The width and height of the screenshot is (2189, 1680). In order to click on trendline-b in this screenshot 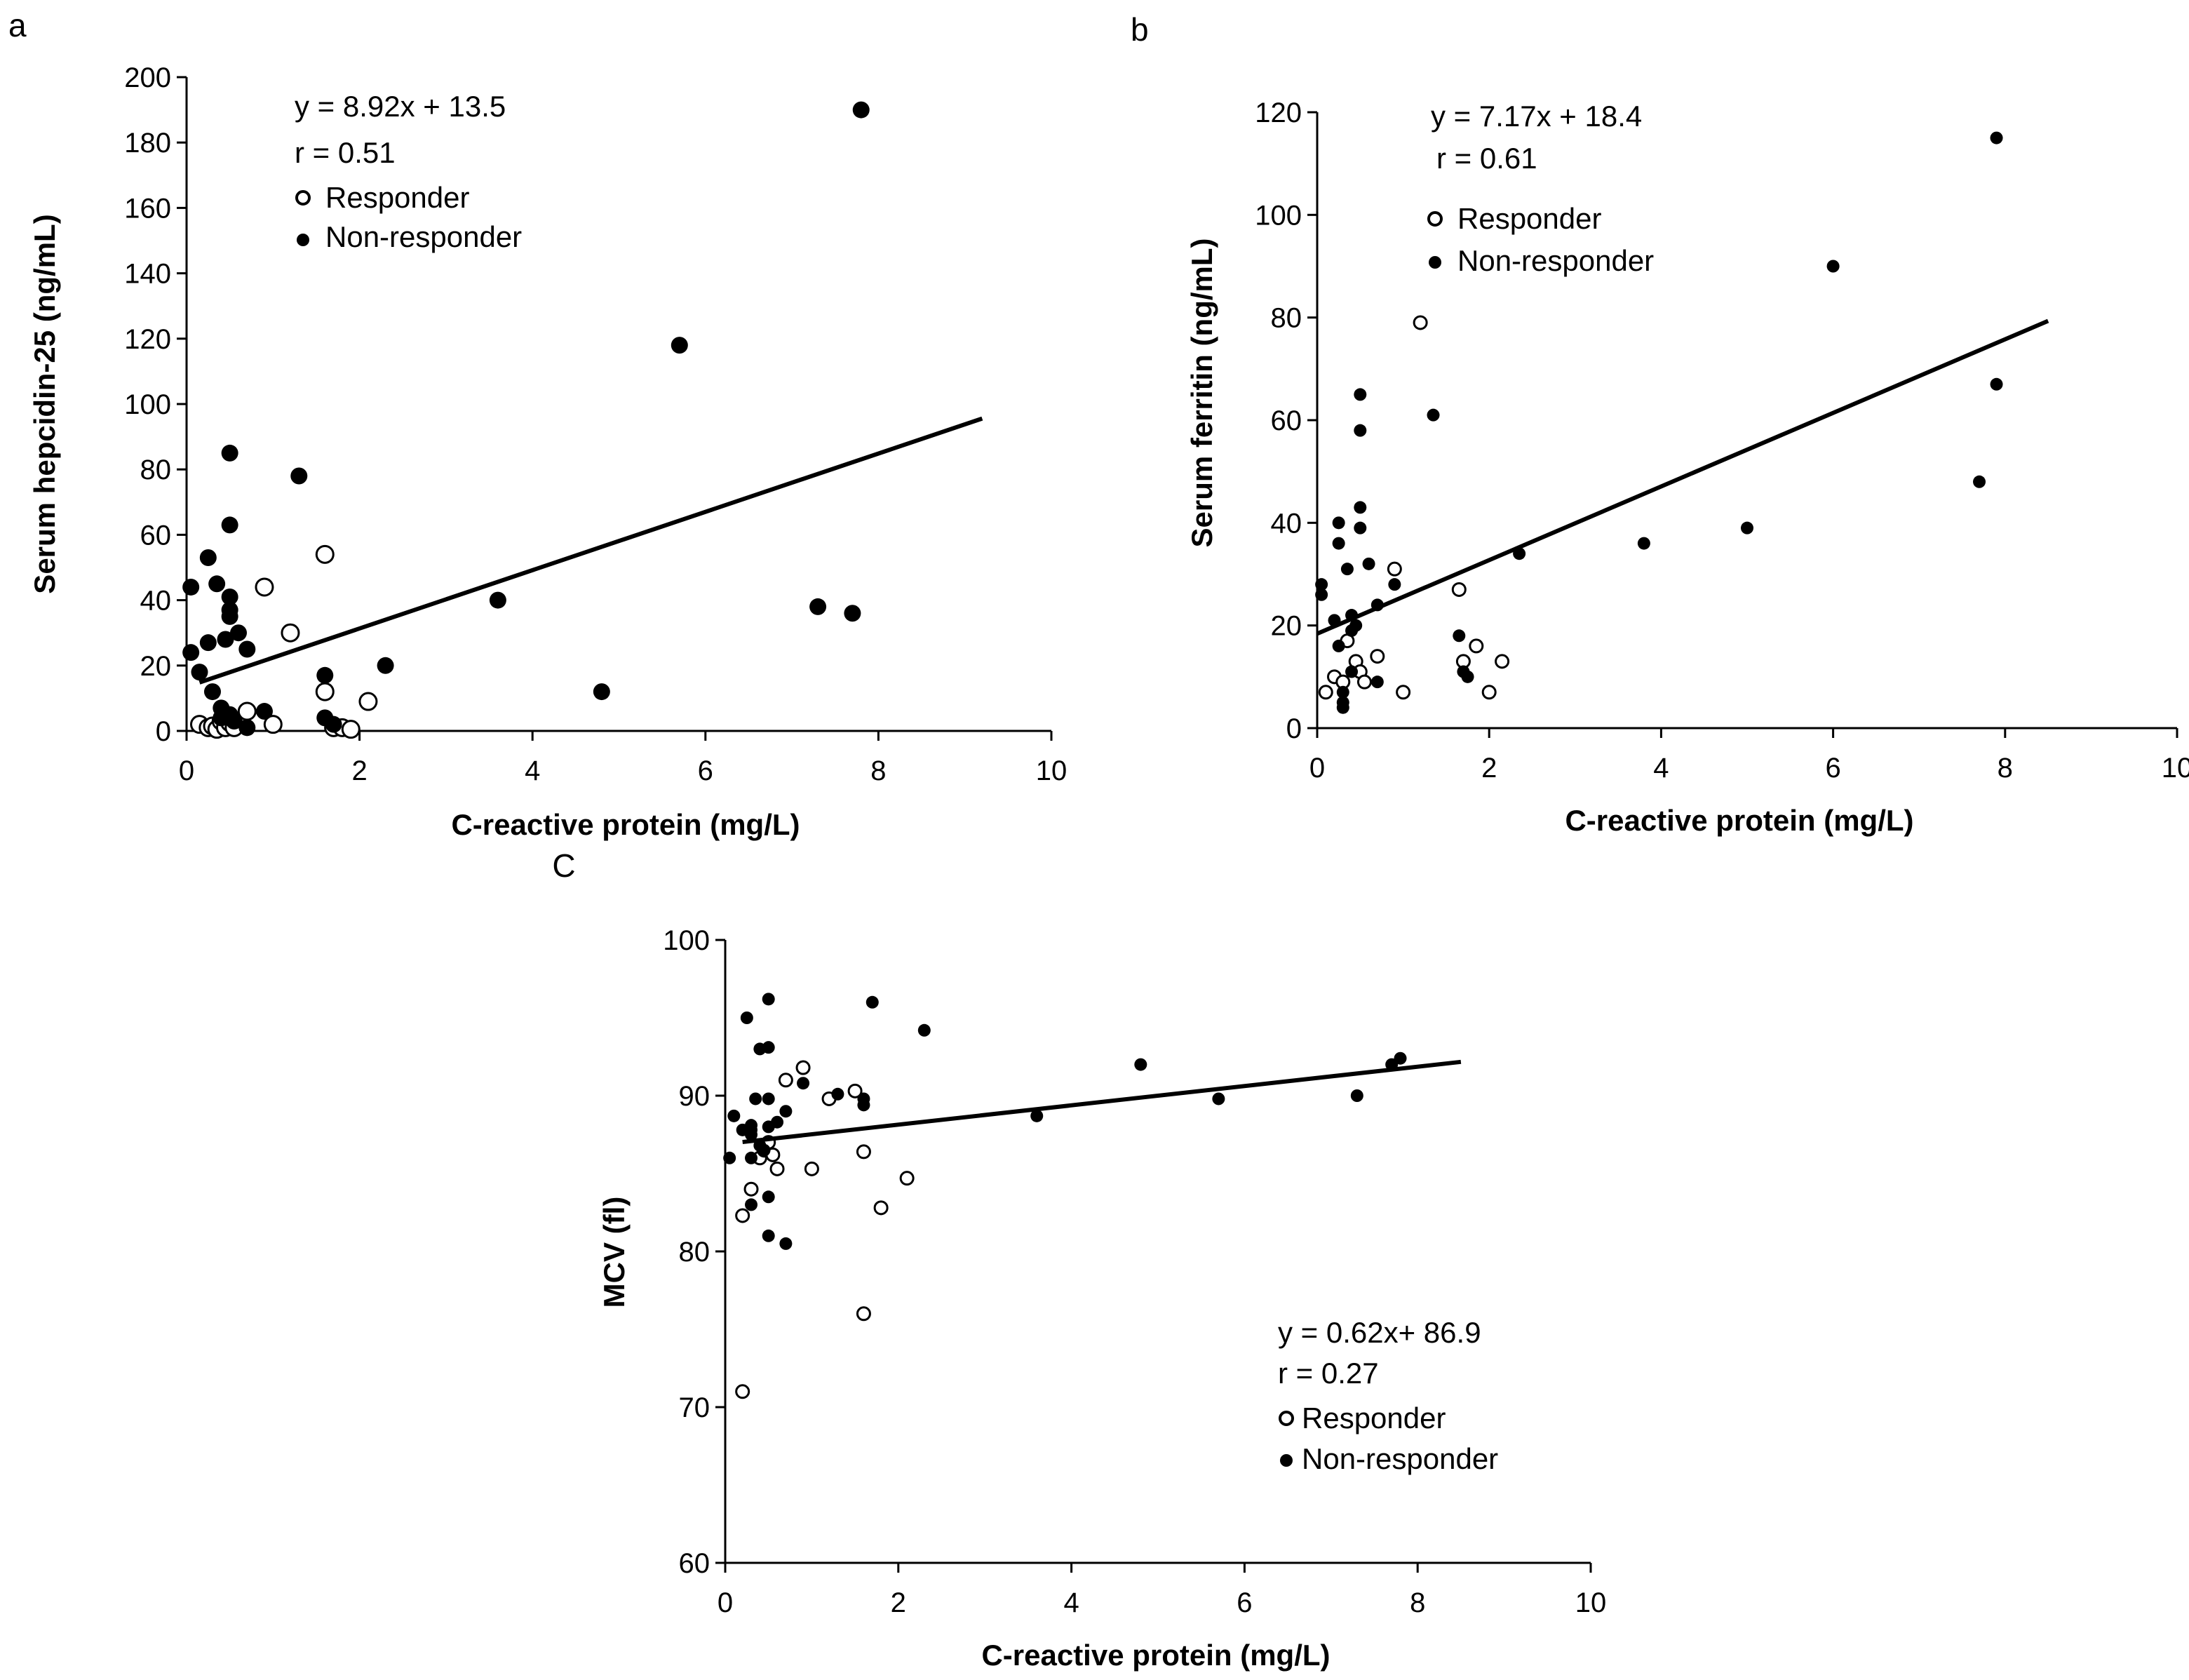, I will do `click(1682, 477)`.